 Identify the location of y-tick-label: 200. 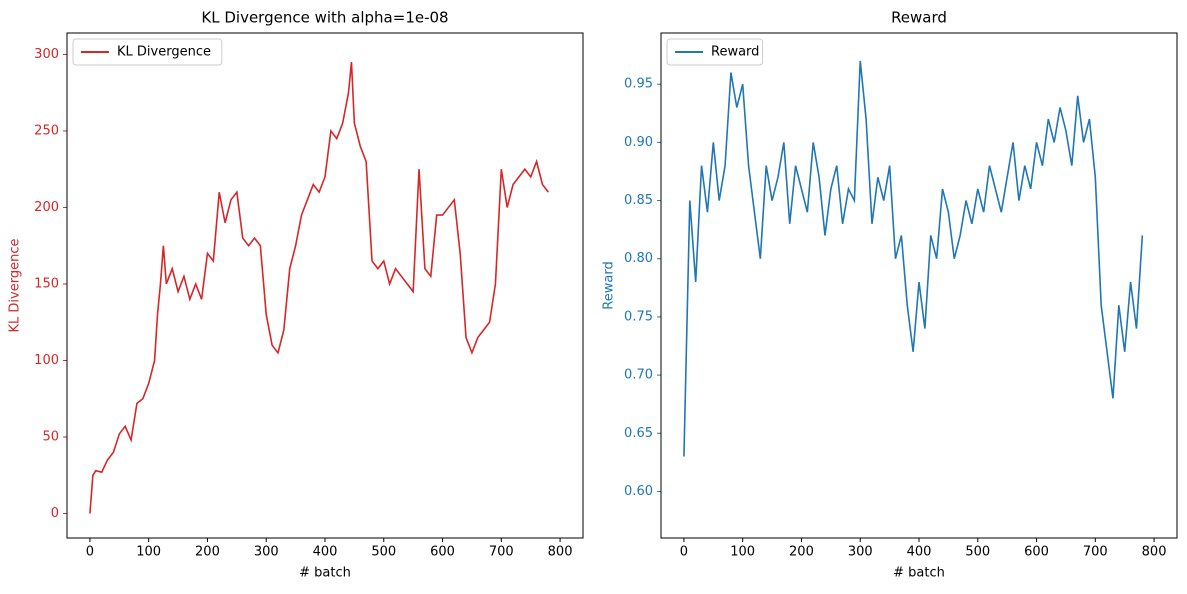
(46, 207).